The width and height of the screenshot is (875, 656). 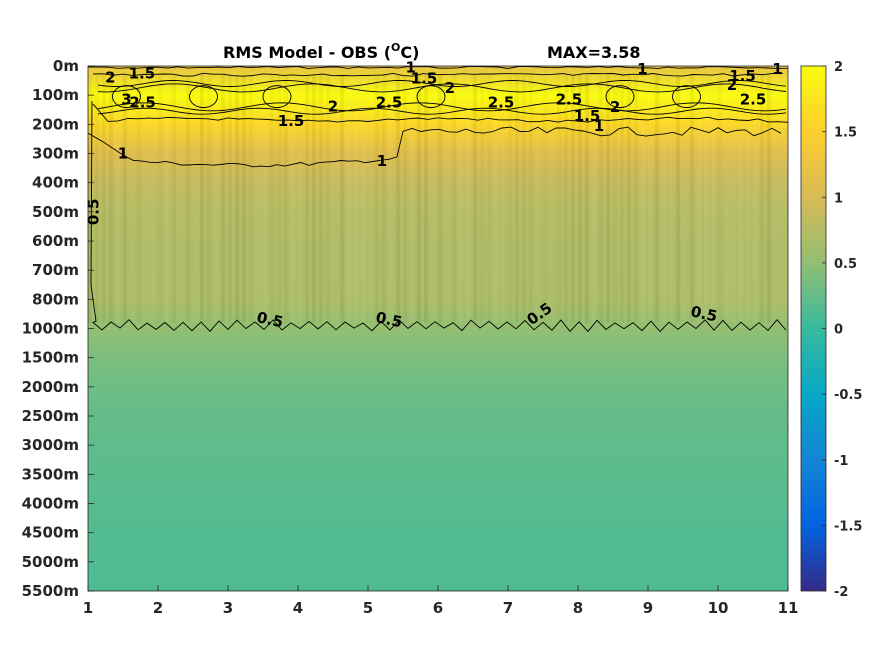 What do you see at coordinates (88, 608) in the screenshot?
I see `x-tick-label: 1` at bounding box center [88, 608].